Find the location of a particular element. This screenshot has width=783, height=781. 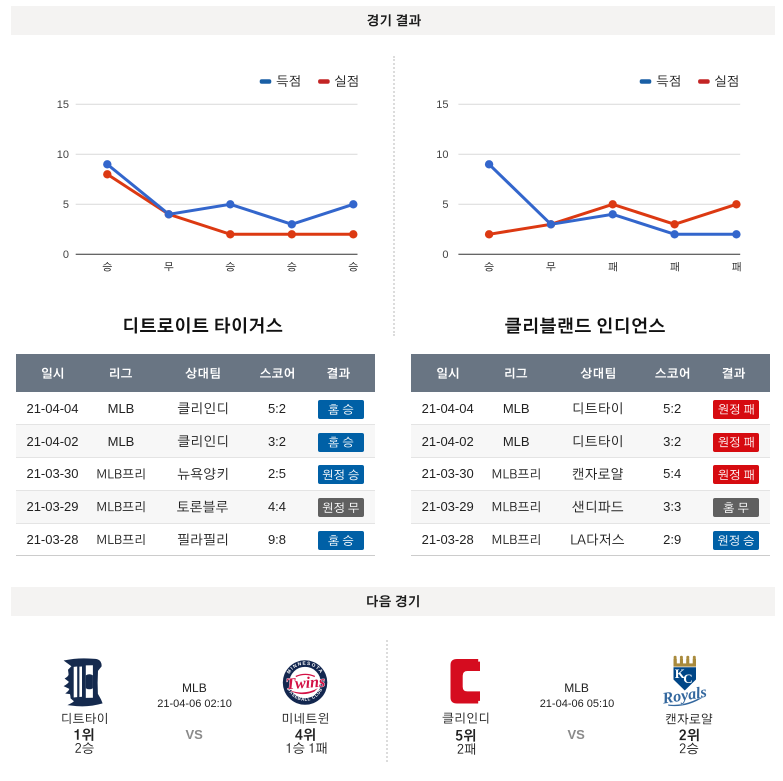

svg-text: Twins is located at coordinates (305, 683).